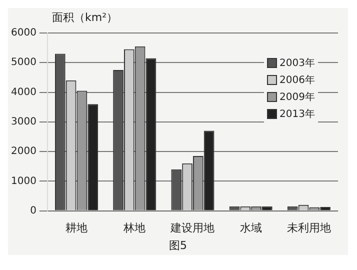  I want to click on x-tick-label: 林地, so click(134, 227).